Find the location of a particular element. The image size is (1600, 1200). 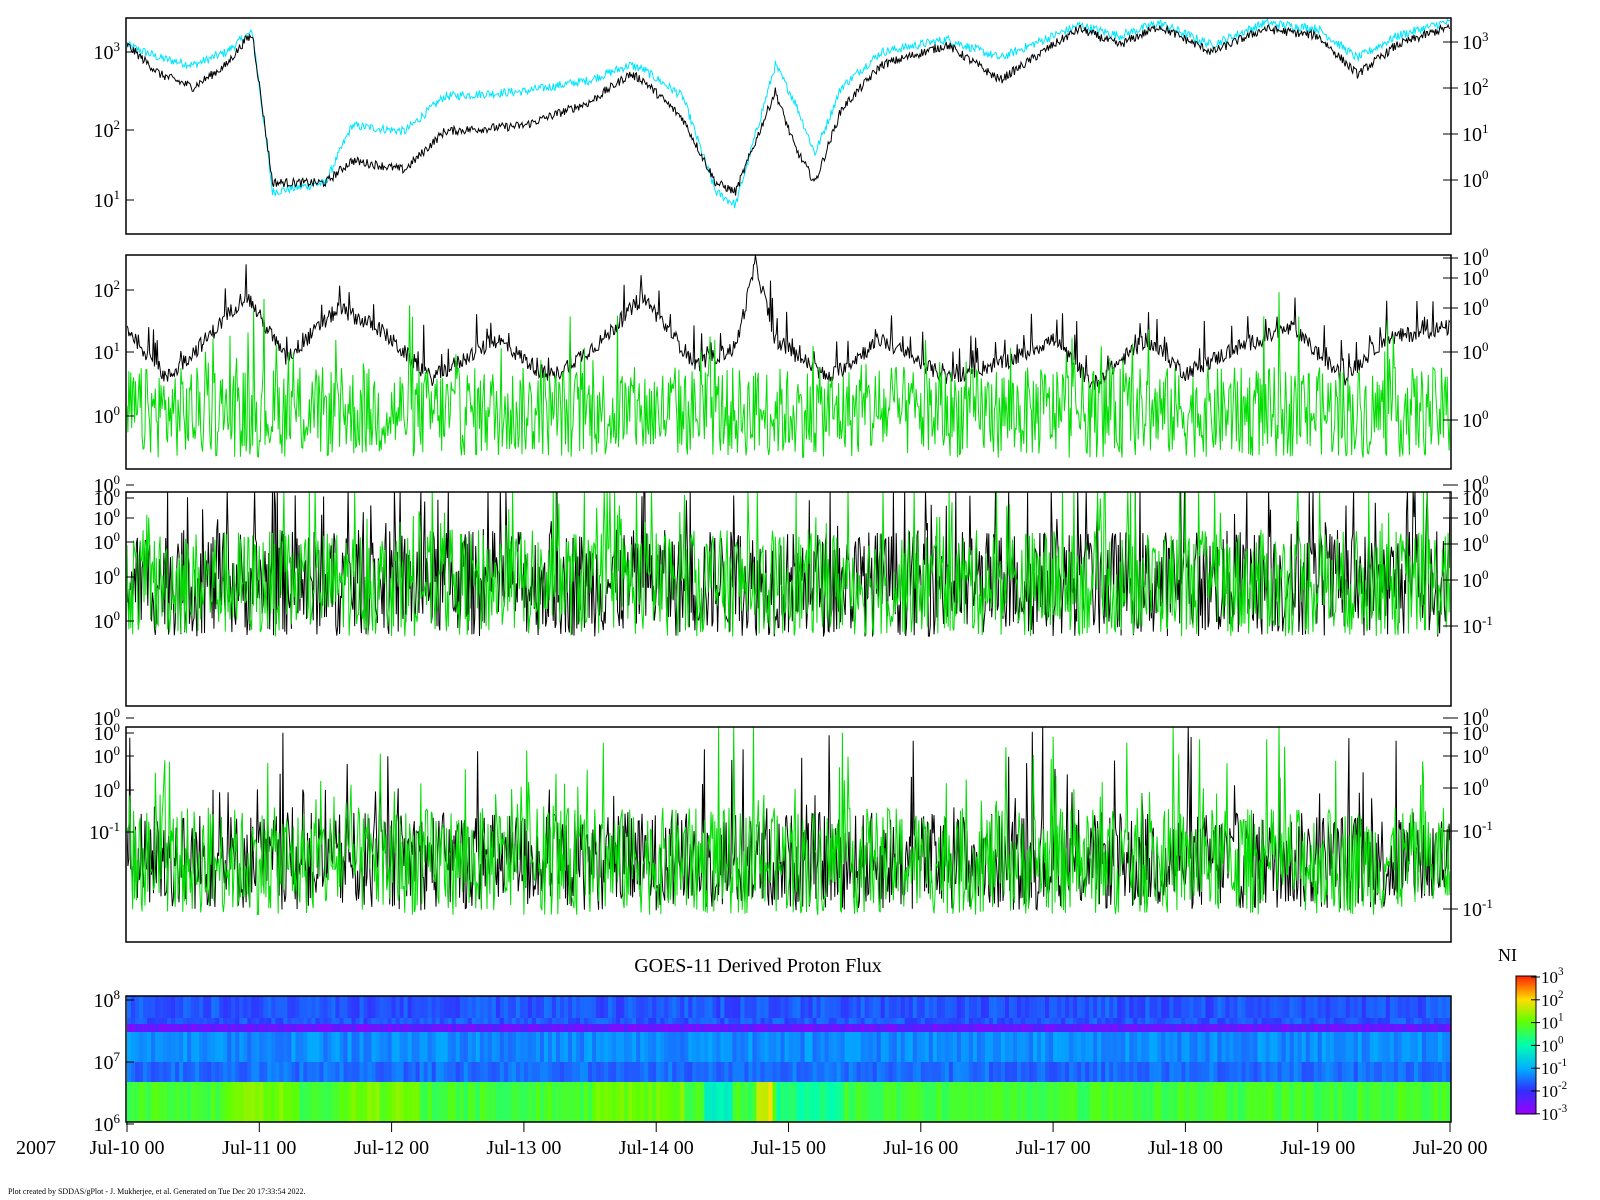

colorbar-tick-label: 101 is located at coordinates (1552, 1022).